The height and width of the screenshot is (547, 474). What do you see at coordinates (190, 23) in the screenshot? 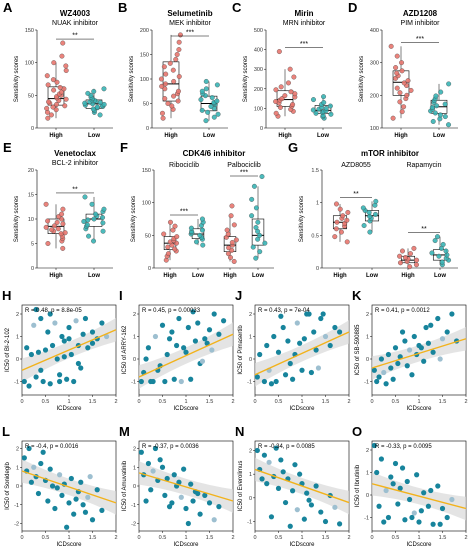
I see `panel-subtitle: MEK inhibitor` at bounding box center [190, 23].